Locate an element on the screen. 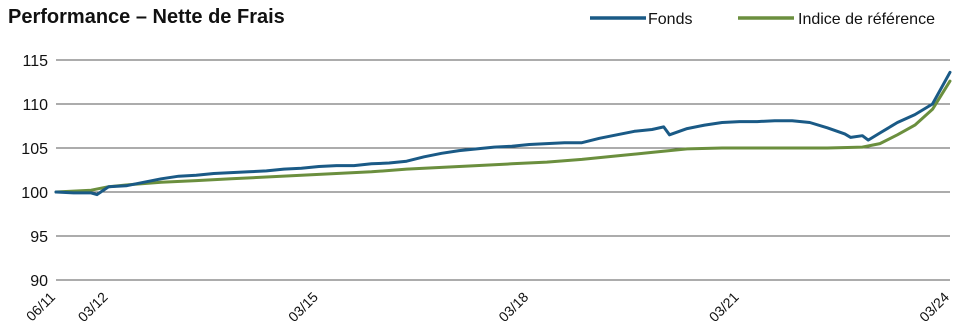 The height and width of the screenshot is (334, 955). legend-label-fonds: Fonds is located at coordinates (670, 19).